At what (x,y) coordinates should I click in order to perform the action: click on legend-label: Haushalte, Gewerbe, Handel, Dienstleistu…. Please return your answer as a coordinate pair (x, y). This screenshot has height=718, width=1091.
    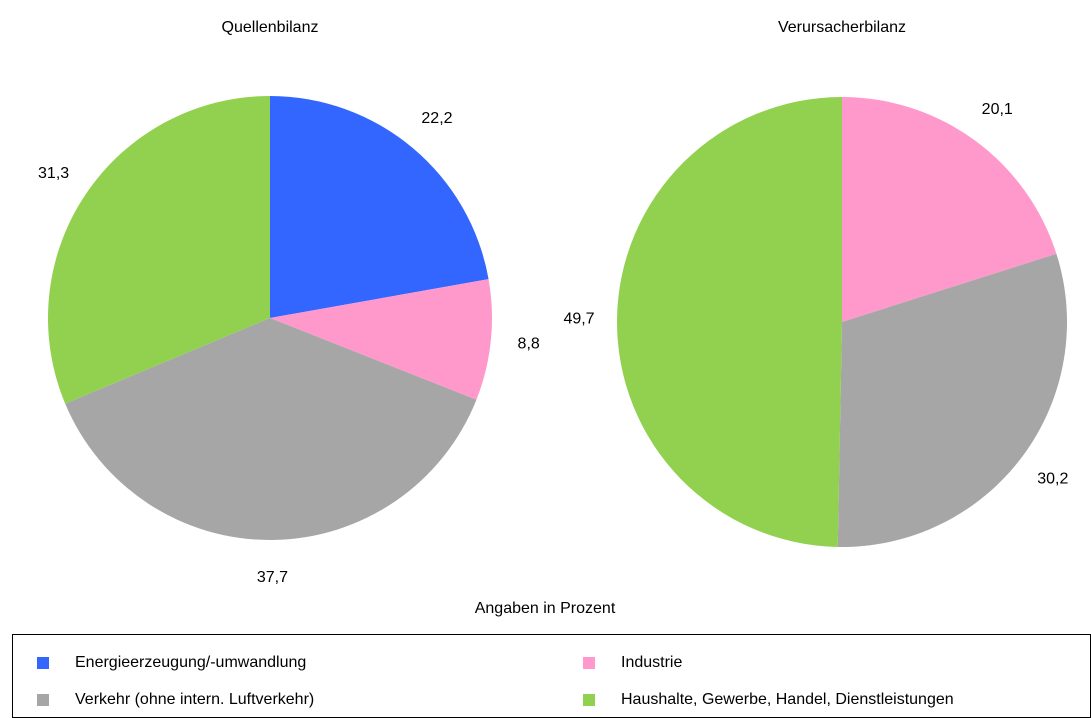
    Looking at the image, I should click on (787, 699).